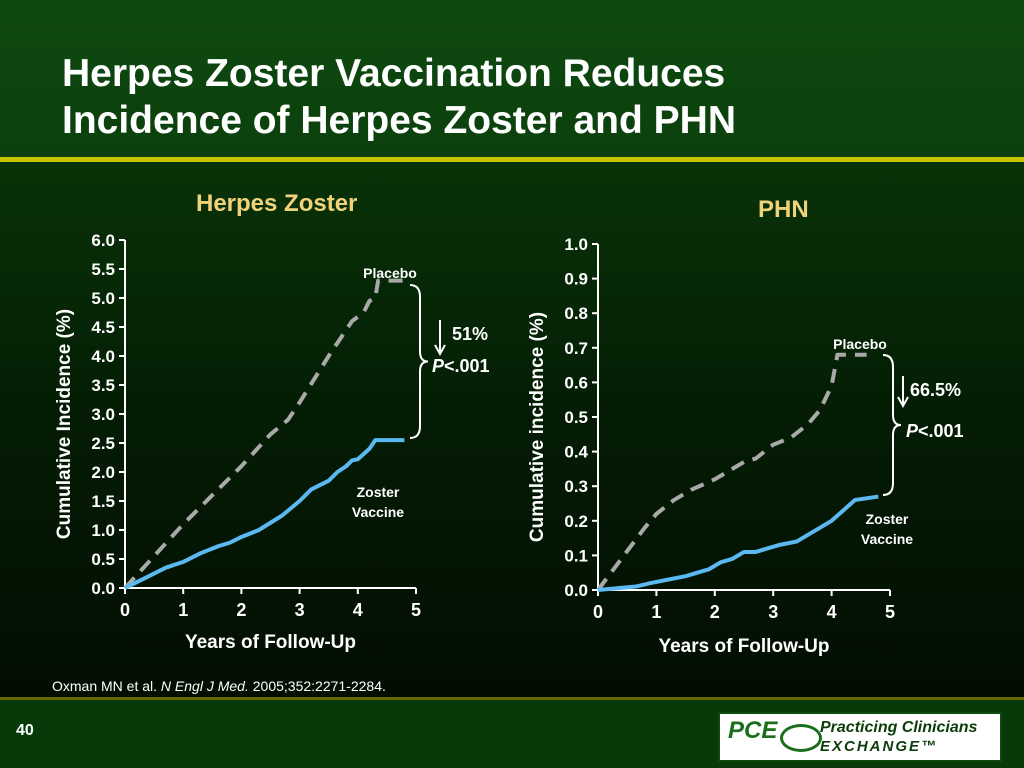 The image size is (1024, 768). I want to click on hz-y-tick-label: 2.5, so click(103, 443).